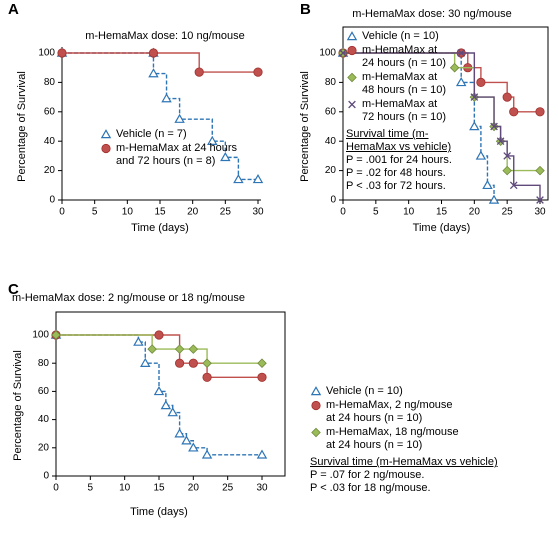 The height and width of the screenshot is (547, 558). Describe the element at coordinates (396, 186) in the screenshot. I see `notes-line: P < .03 for 72 hours.` at that location.